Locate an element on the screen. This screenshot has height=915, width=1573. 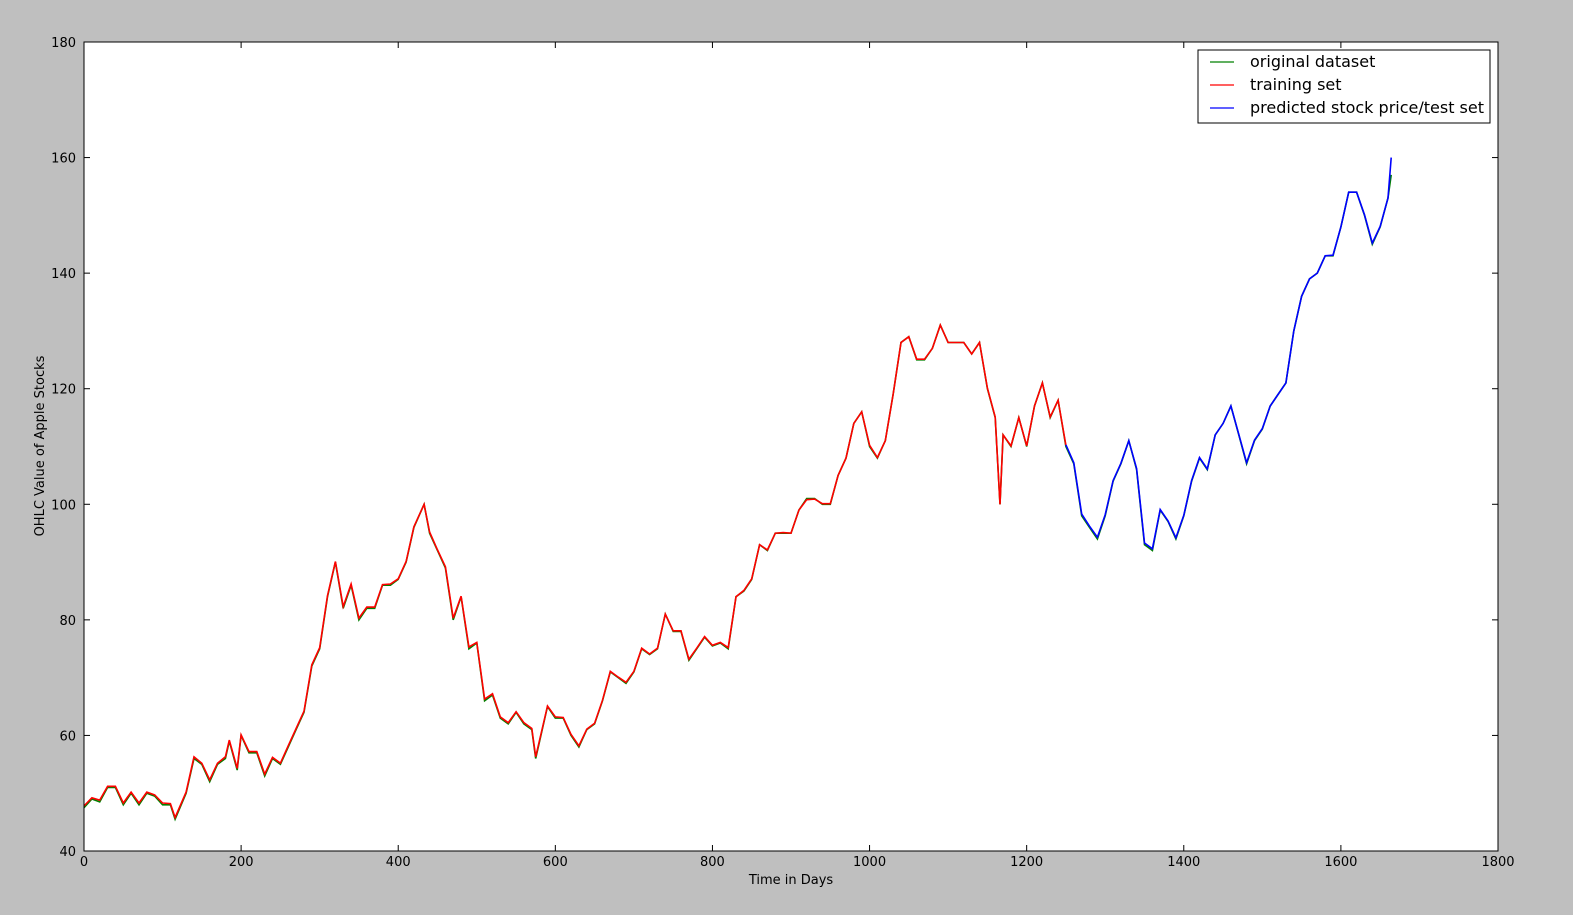
x-tick-label: 1000 is located at coordinates (869, 862).